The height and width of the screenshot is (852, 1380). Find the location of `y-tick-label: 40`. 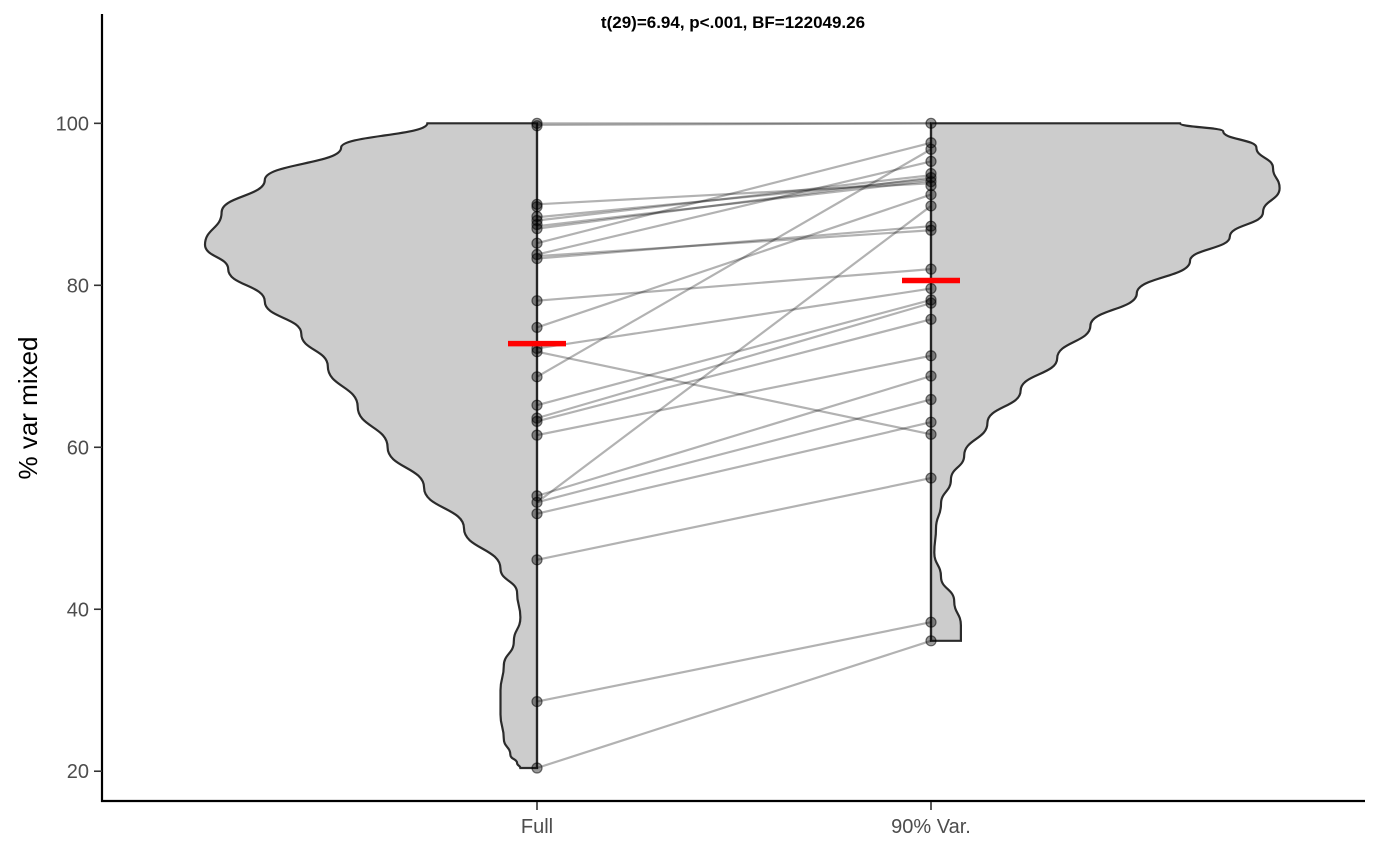

y-tick-label: 40 is located at coordinates (78, 610).